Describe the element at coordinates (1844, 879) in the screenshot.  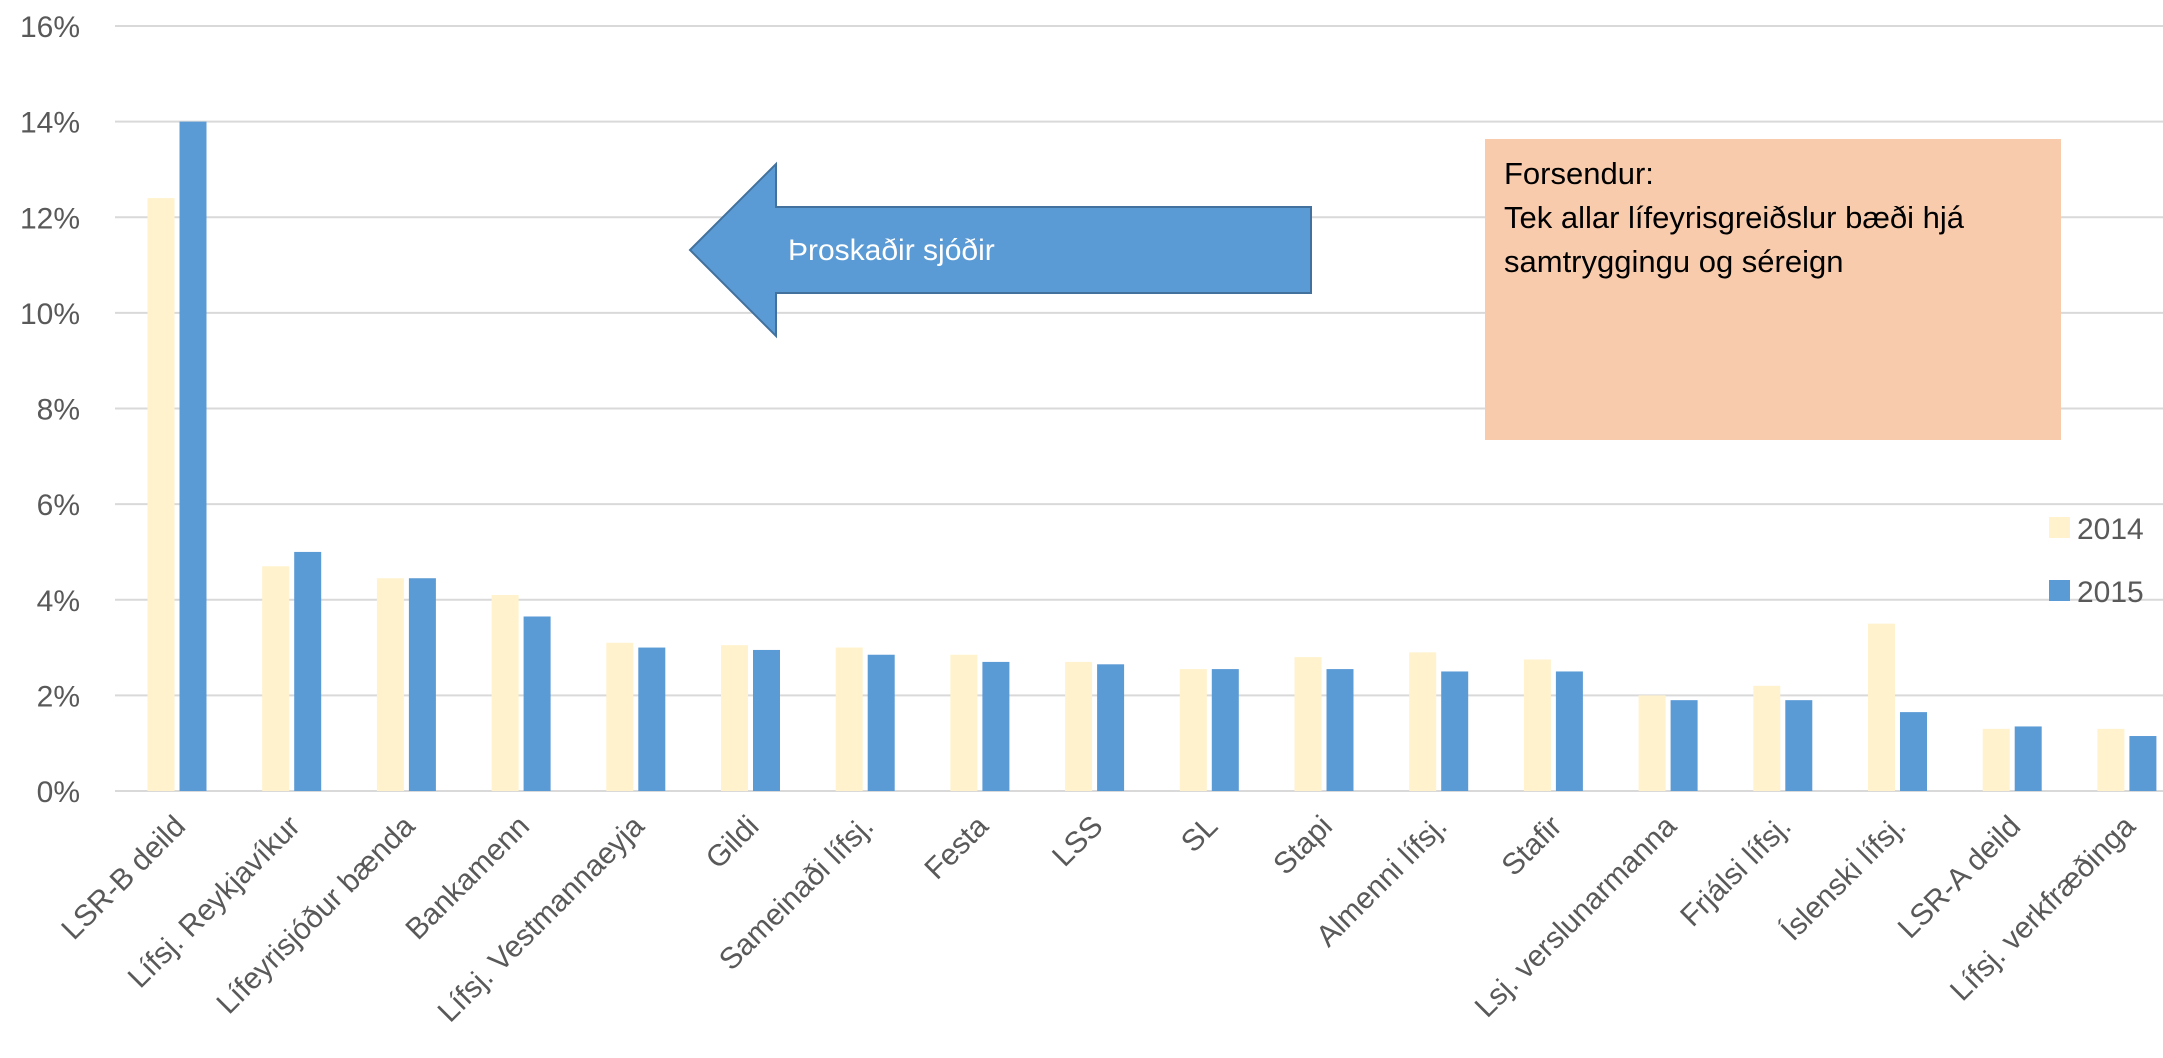
I see `x-tick-label: Íslenski lífsj.` at that location.